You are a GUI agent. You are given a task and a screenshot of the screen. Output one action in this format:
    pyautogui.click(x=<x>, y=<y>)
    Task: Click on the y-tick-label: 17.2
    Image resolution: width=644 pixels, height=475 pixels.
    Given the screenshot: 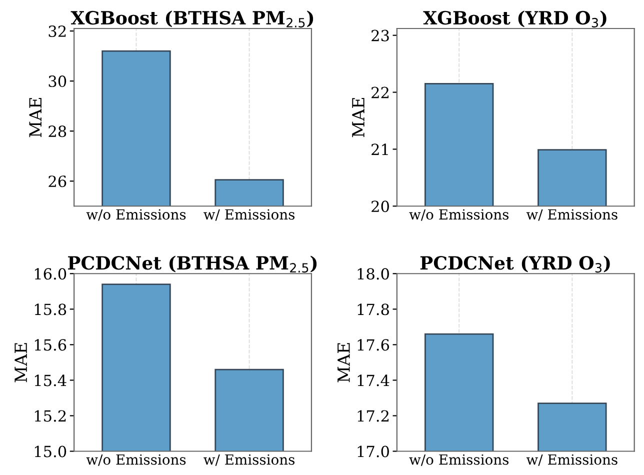 What is the action you would take?
    pyautogui.click(x=373, y=416)
    